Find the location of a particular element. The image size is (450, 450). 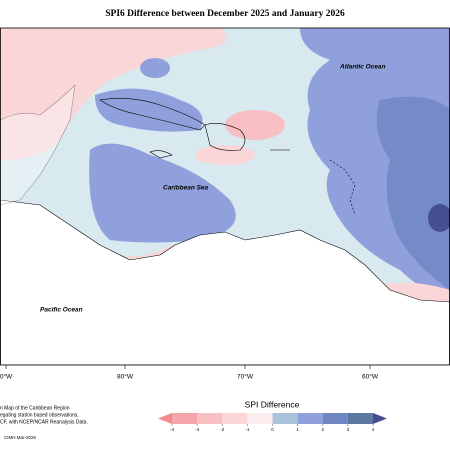

legend-title: SPI Difference is located at coordinates (272, 404).